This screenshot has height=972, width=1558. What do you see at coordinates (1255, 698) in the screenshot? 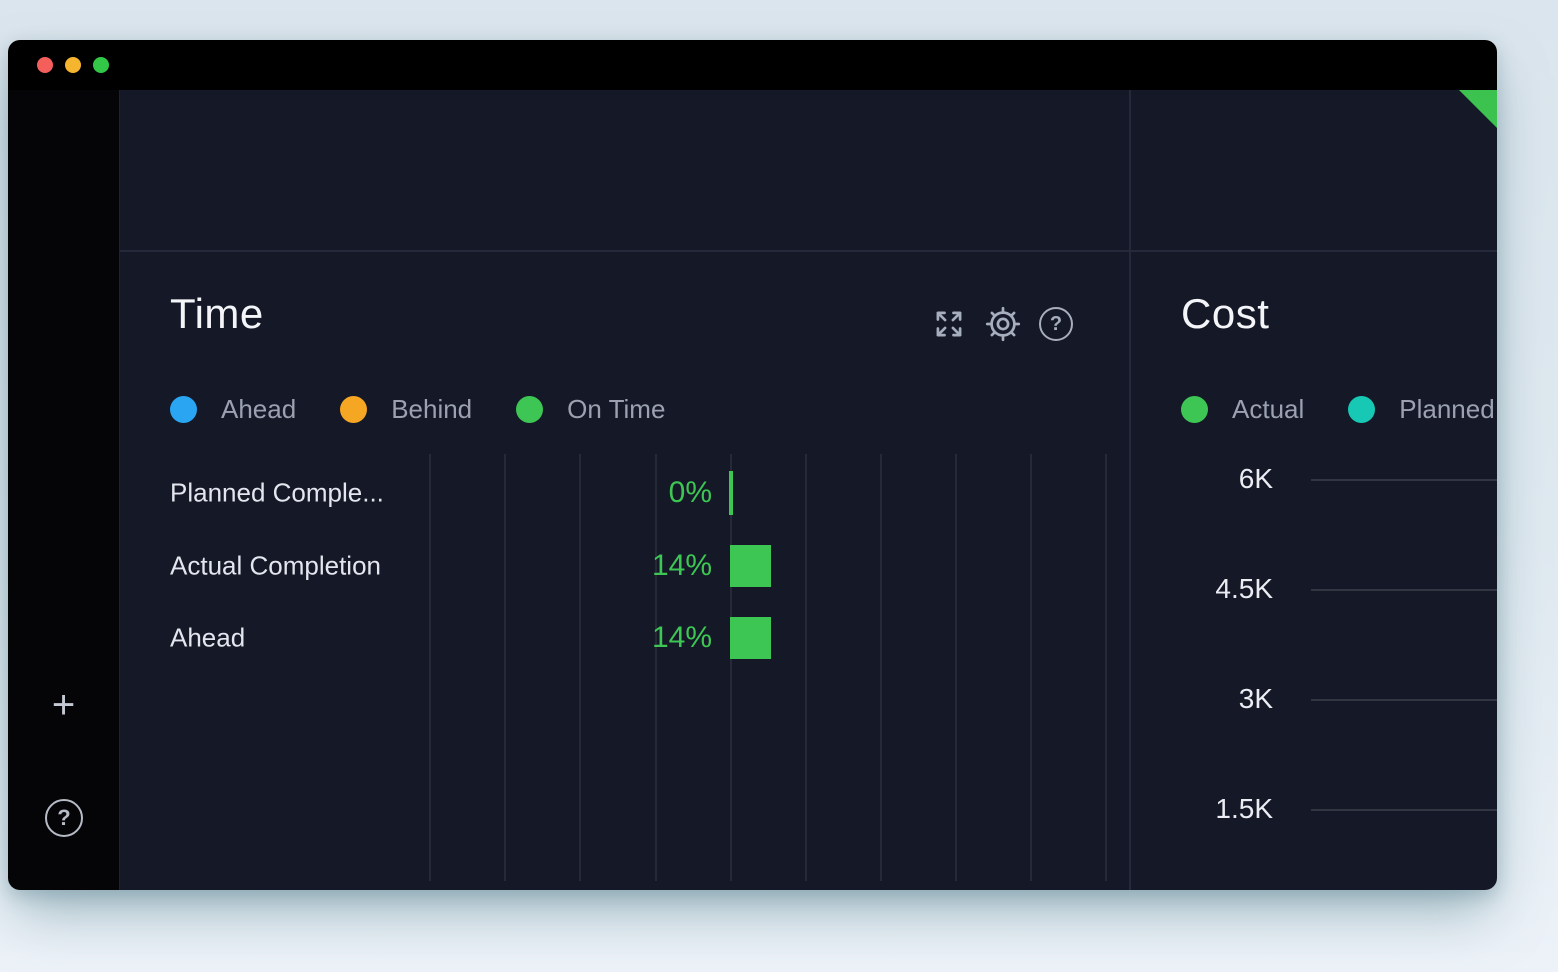
I see `y-tick-label: 3K` at bounding box center [1255, 698].